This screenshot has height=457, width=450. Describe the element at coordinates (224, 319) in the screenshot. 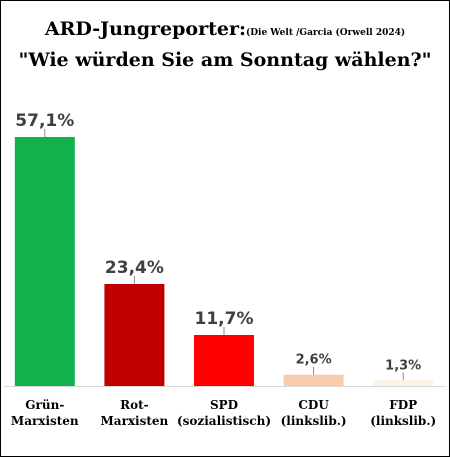

I see `value-label-3: 11,7%` at that location.